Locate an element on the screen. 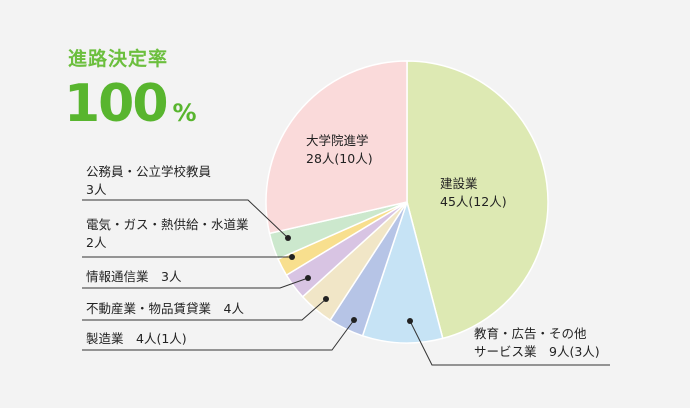 The image size is (690, 408). slice-label-5: 電気・ガス・熱供給・水道業 2人 is located at coordinates (167, 233).